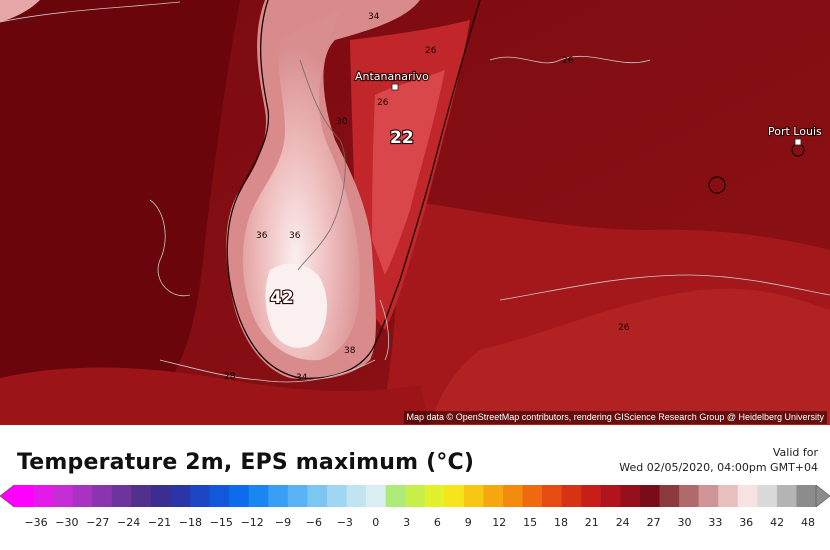 This screenshot has width=830, height=550. Describe the element at coordinates (718, 467) in the screenshot. I see `valid-time: Wed 02/05/2020, 04:00pm GMT+04` at that location.